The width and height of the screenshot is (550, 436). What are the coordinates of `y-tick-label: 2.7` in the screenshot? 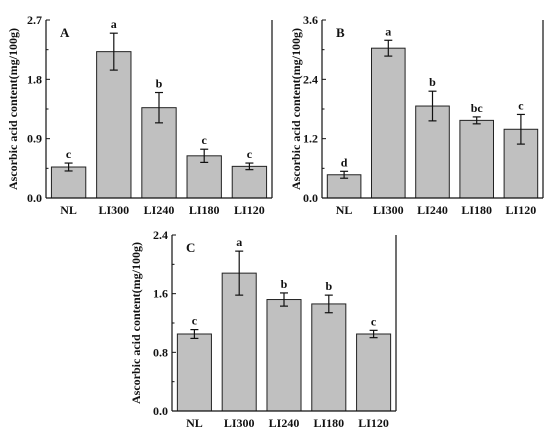 It's located at (34, 20).